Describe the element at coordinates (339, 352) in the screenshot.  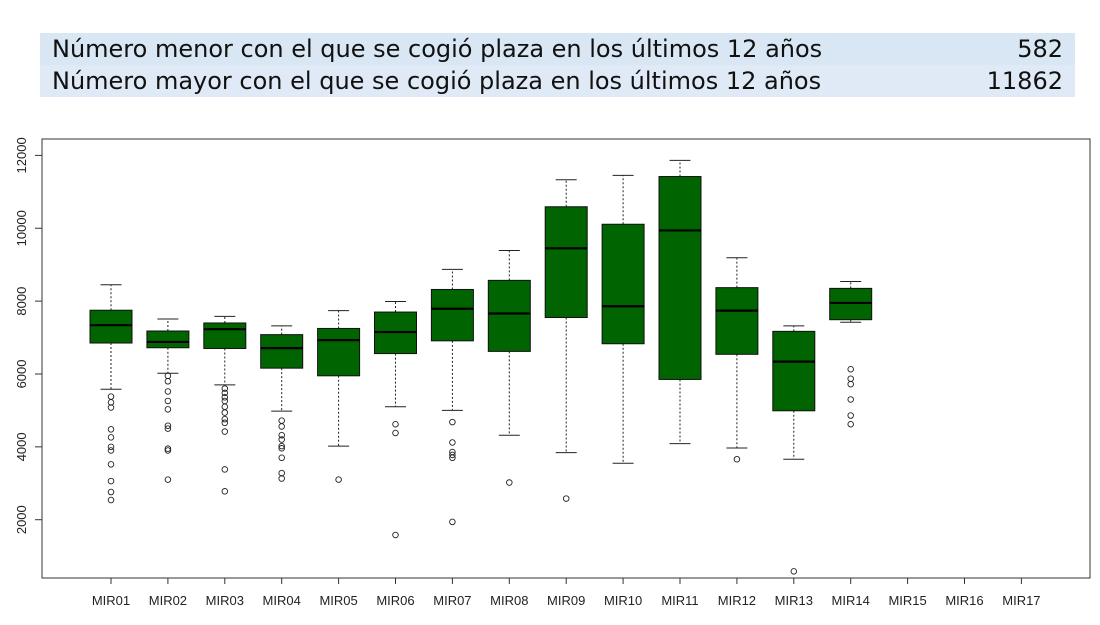
I see `box-mir05` at that location.